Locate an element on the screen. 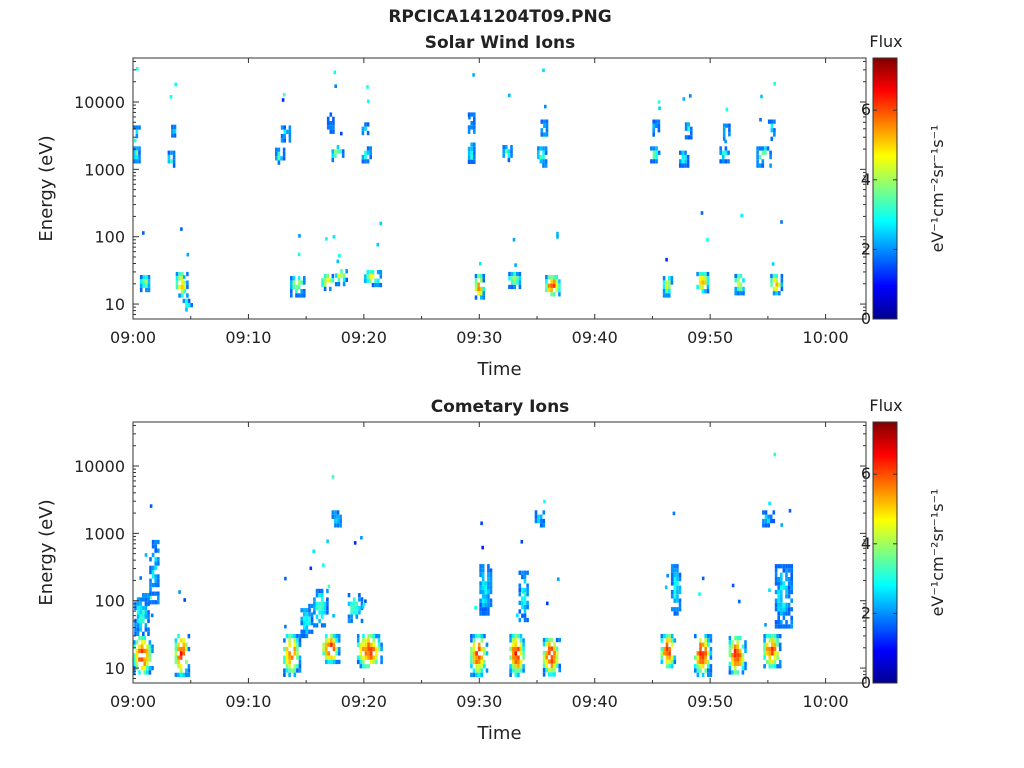 The height and width of the screenshot is (768, 1024). y-axis-label: Energy (eV) is located at coordinates (46, 552).